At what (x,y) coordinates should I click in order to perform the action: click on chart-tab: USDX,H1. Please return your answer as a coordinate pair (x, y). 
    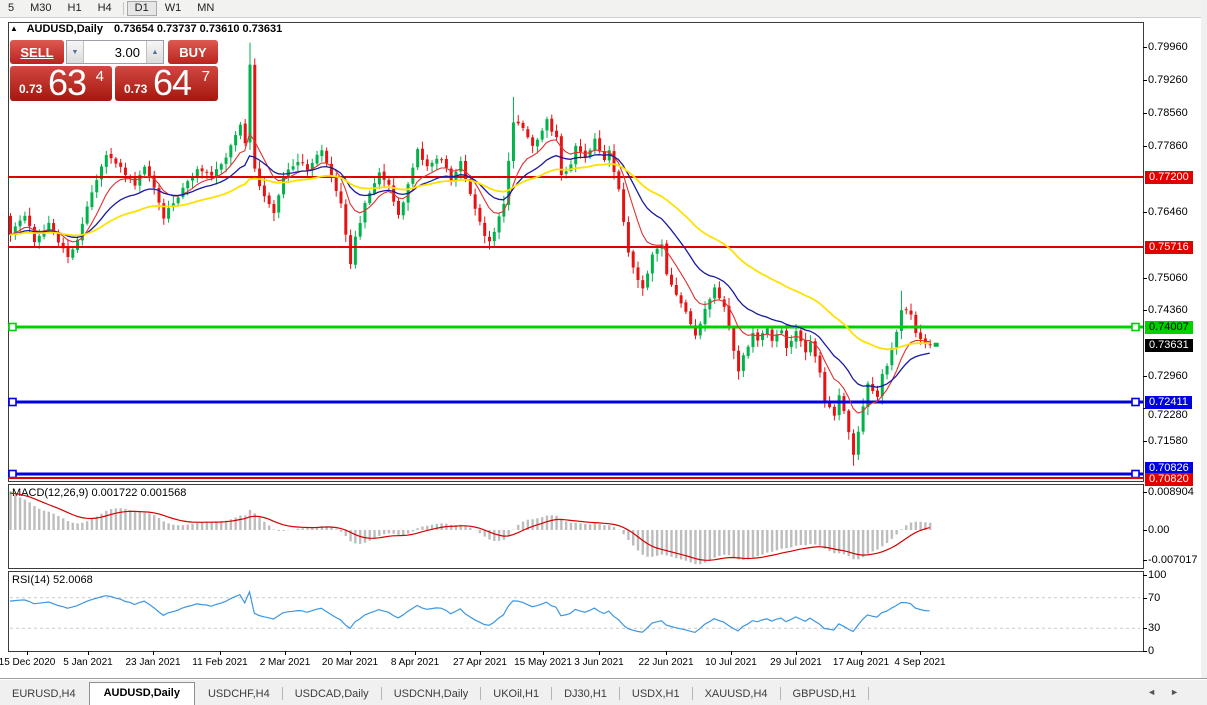
    Looking at the image, I should click on (655, 694).